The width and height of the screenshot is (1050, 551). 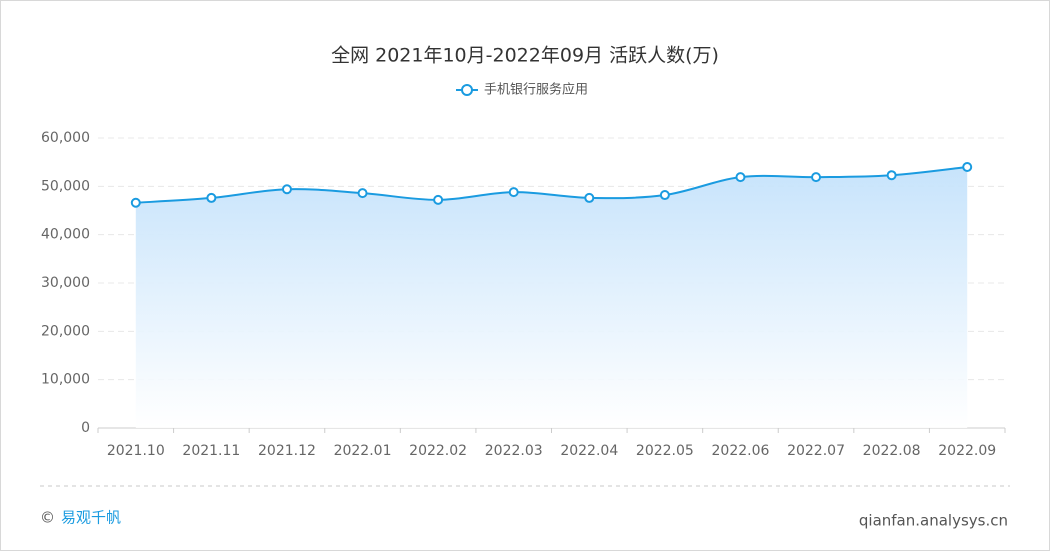 I want to click on x-tick-label: 2022.07, so click(x=816, y=451).